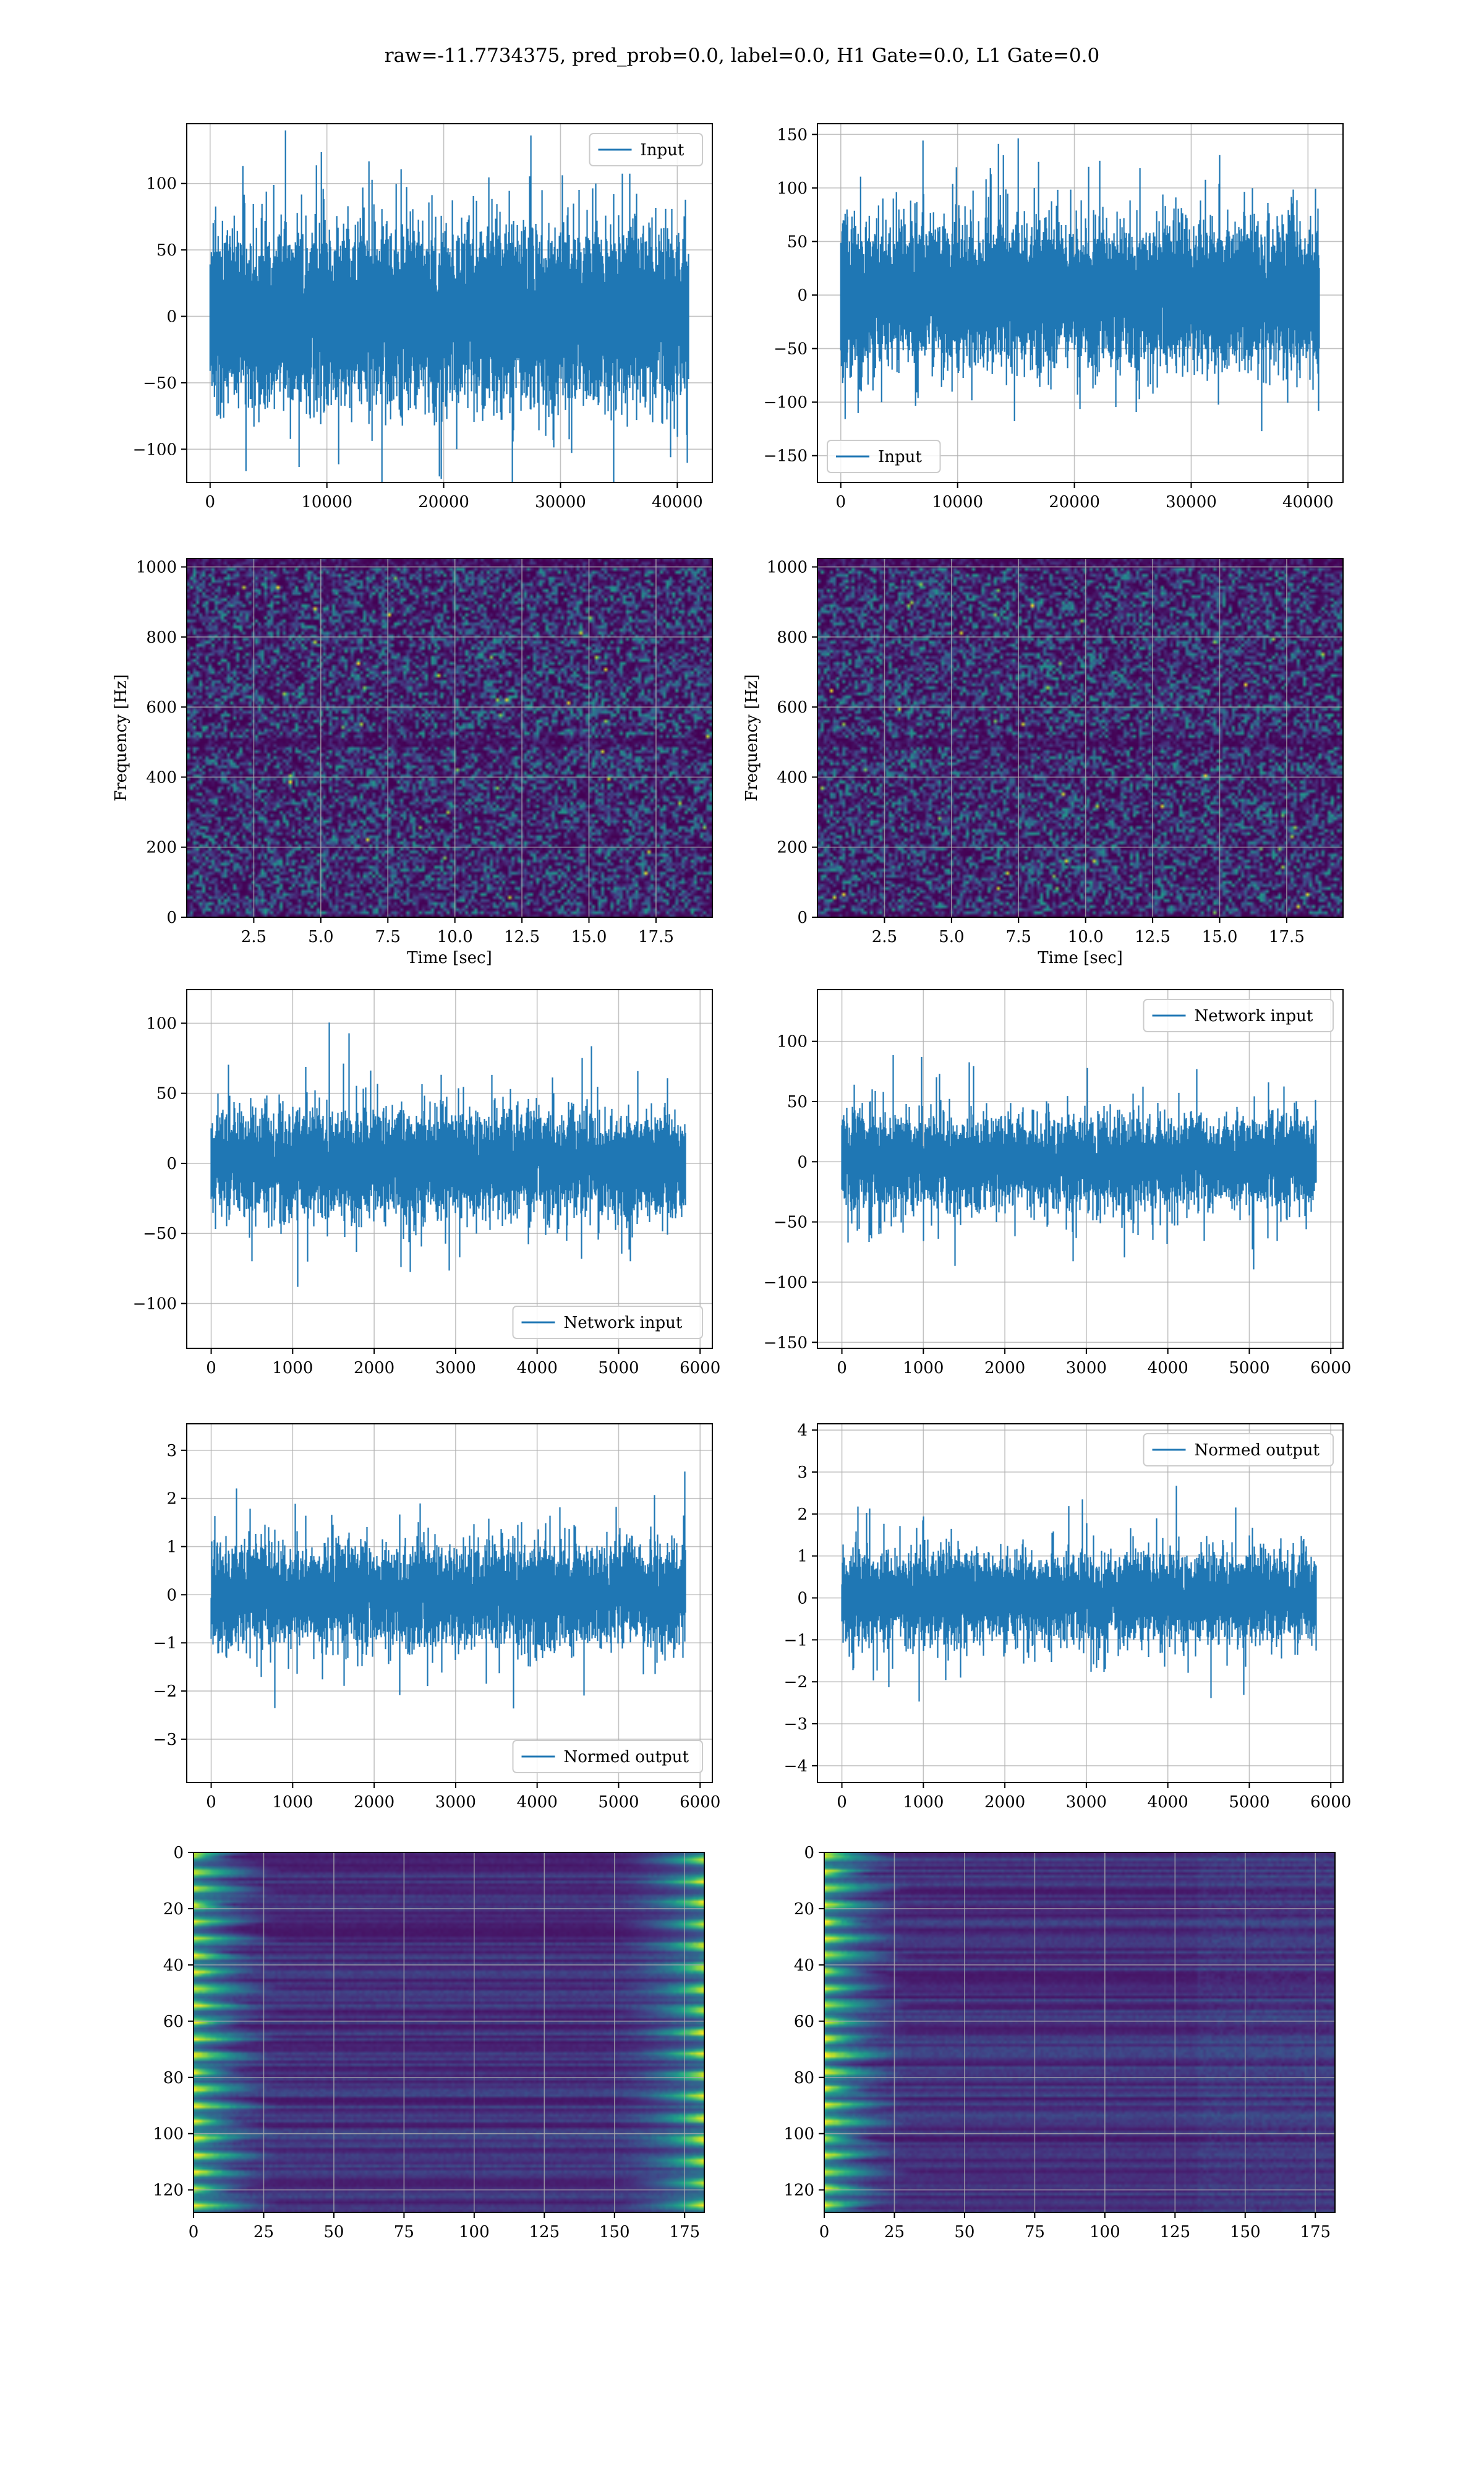 The width and height of the screenshot is (1484, 2474). Describe the element at coordinates (320, 937) in the screenshot. I see `x-tick-label: 5.0` at that location.